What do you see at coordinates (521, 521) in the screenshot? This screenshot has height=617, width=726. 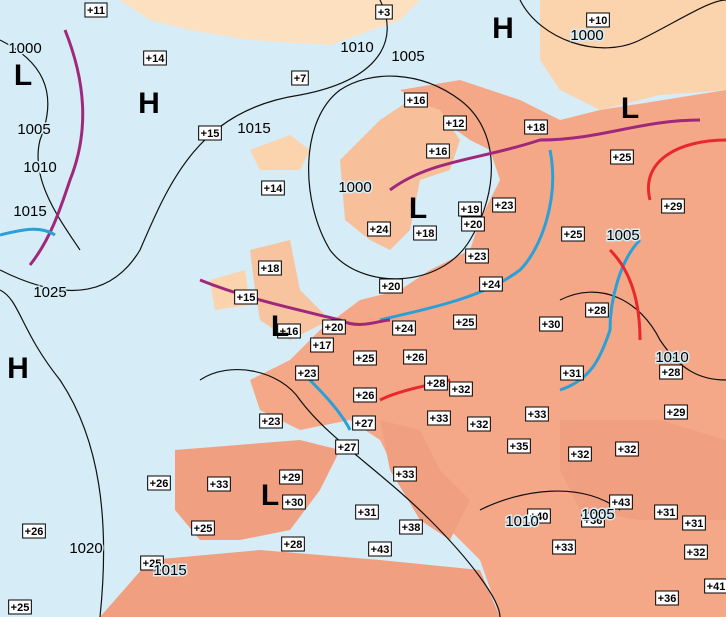 I see `isobar-label: 1010` at bounding box center [521, 521].